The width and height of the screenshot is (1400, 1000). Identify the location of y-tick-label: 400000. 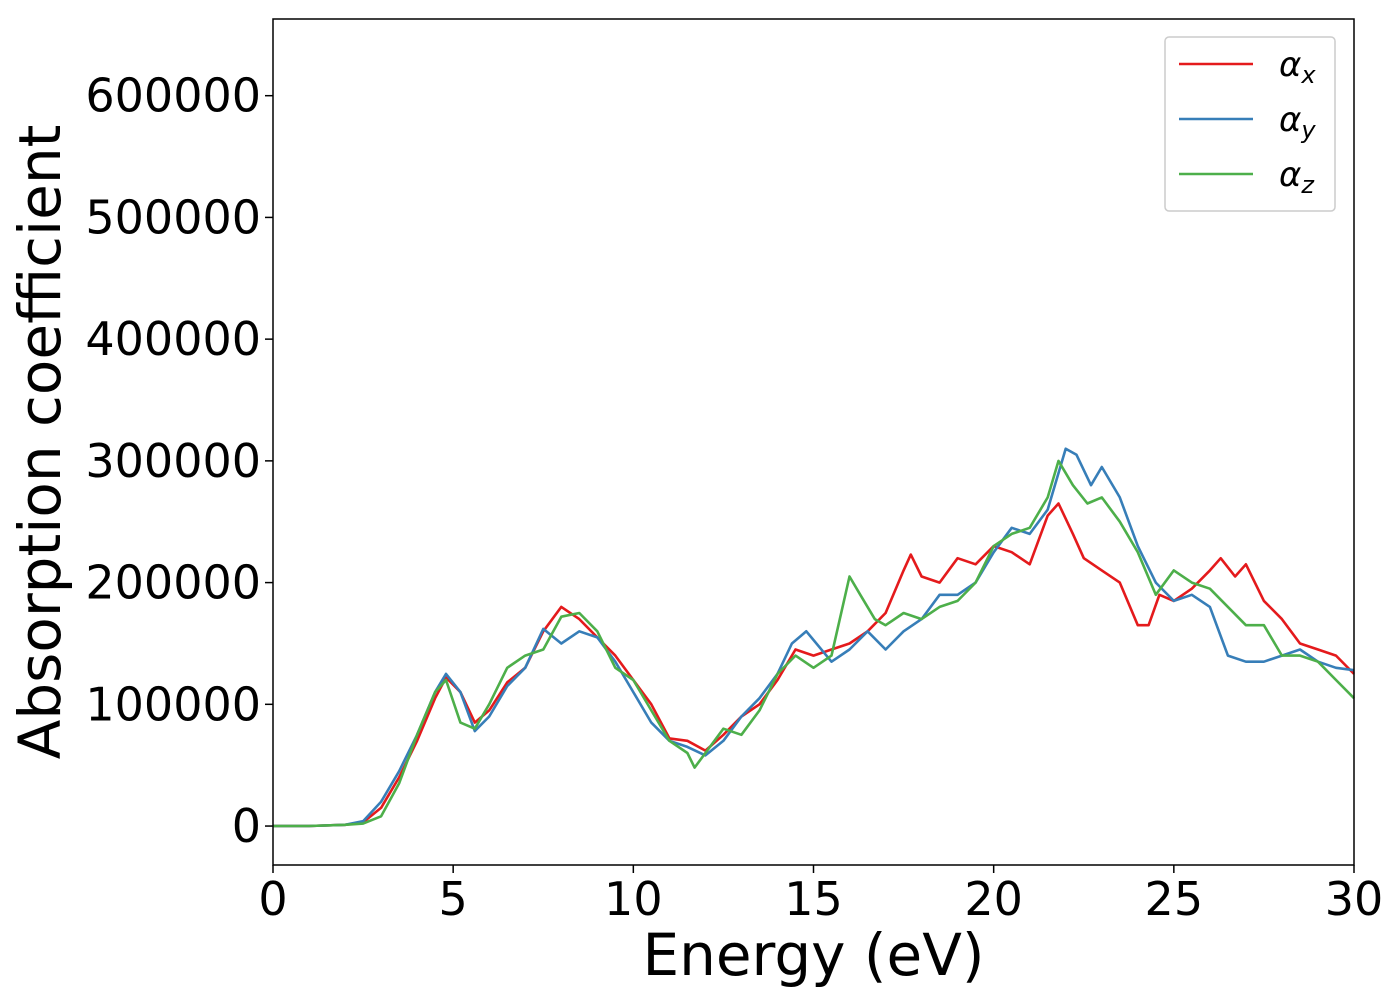
(173, 339).